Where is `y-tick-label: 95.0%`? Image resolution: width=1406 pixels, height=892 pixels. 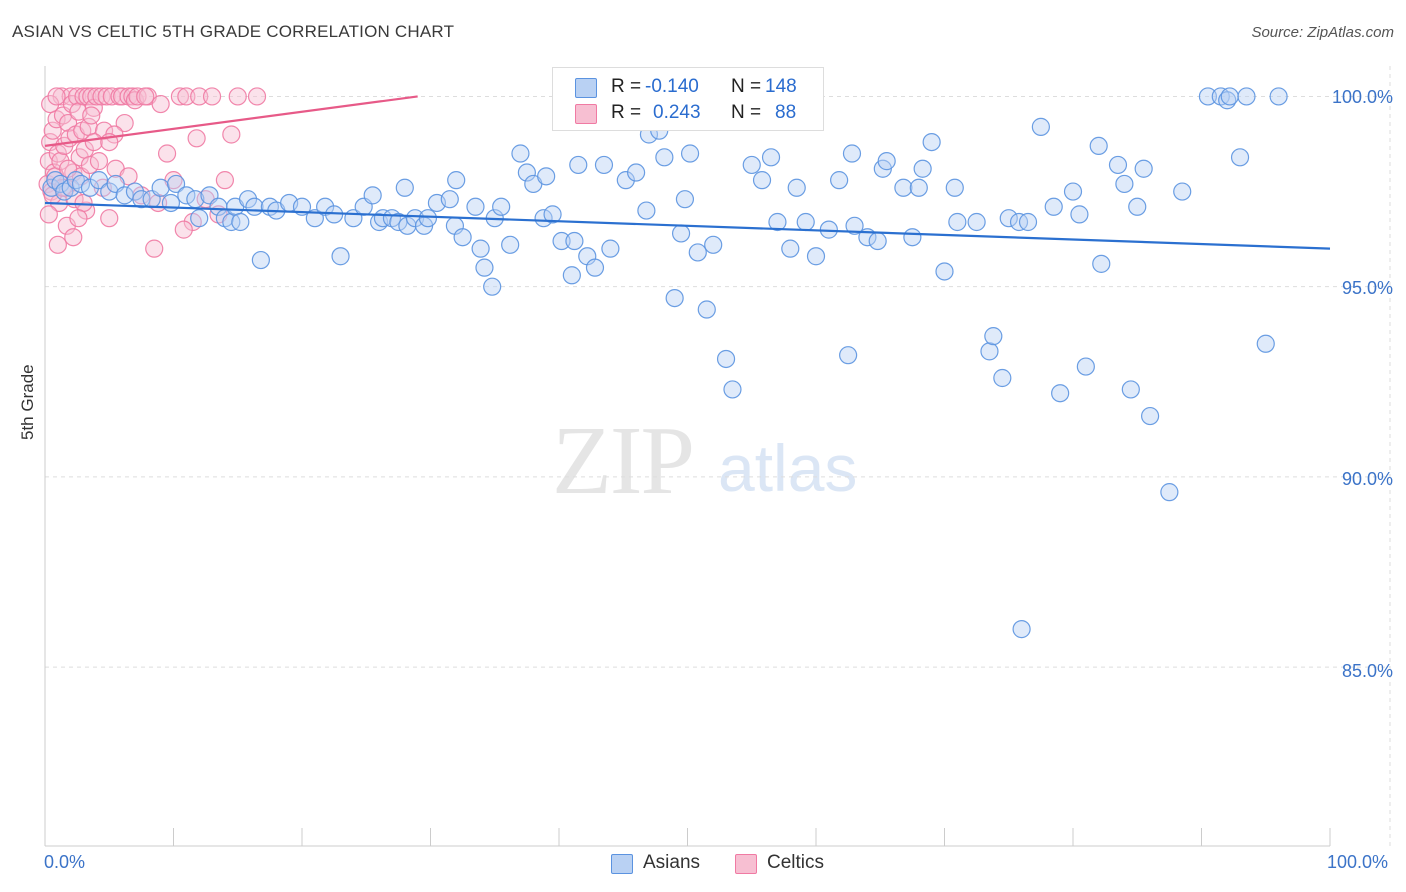 y-tick-label: 95.0% is located at coordinates (1367, 288).